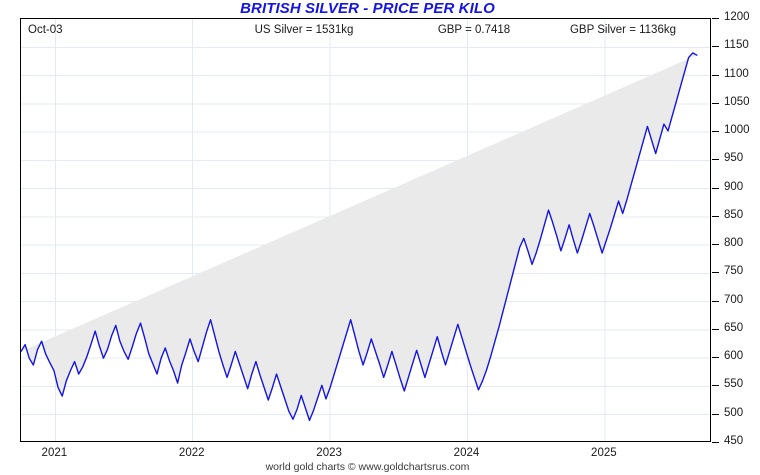  Describe the element at coordinates (737, 130) in the screenshot. I see `y-axis-tick-label: 1000` at that location.